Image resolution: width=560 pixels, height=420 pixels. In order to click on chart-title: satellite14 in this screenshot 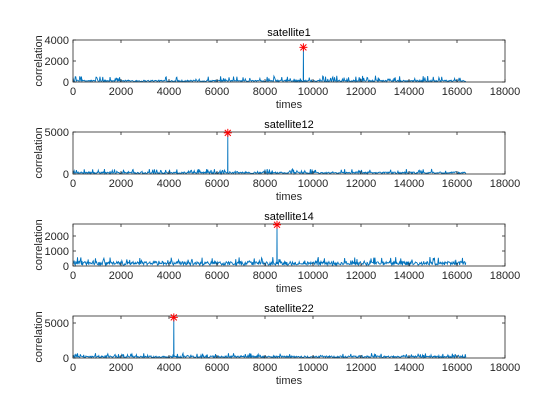, I will do `click(289, 217)`.